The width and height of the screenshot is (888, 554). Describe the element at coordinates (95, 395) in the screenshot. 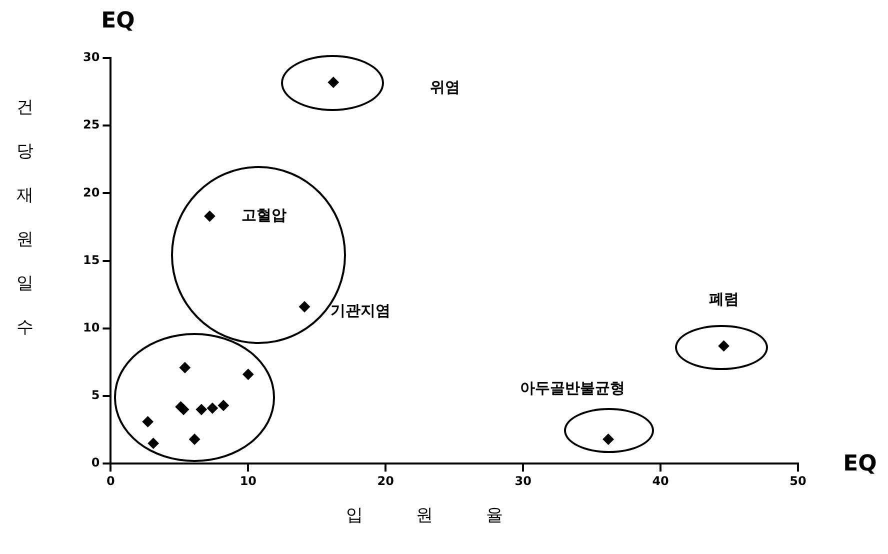

I see `y-tick-label: 5` at that location.